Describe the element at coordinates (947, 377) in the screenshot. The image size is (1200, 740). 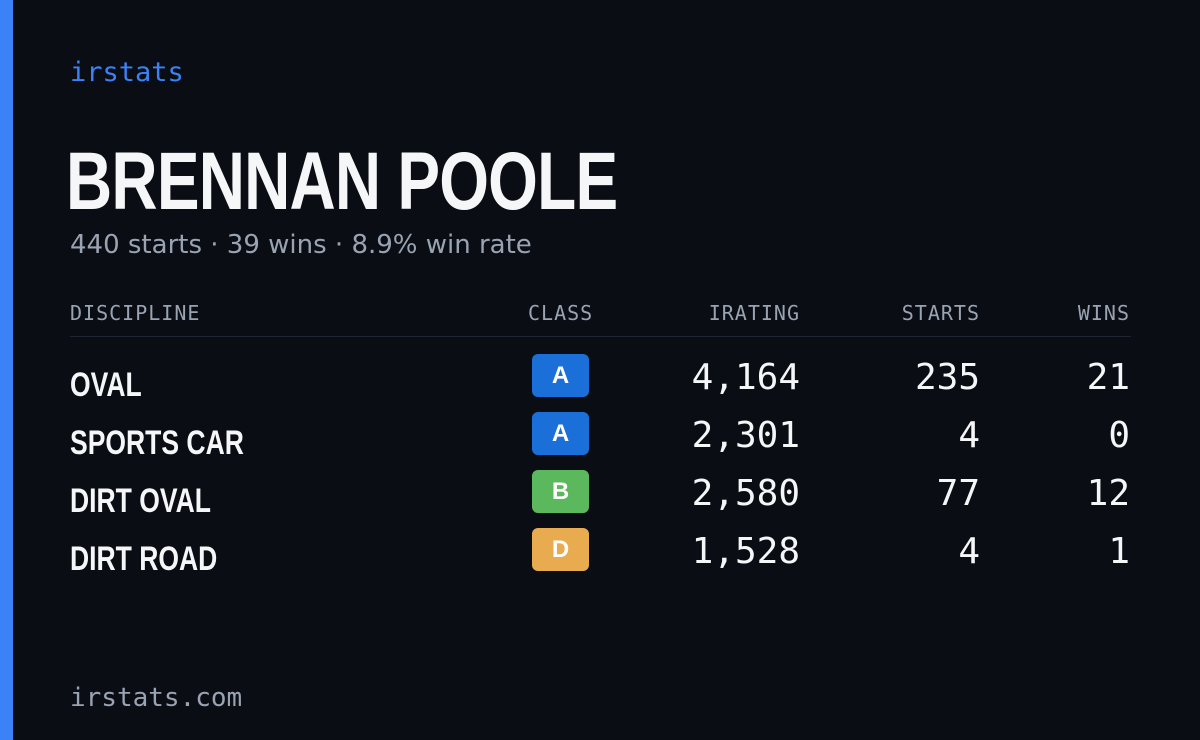
I see `starts-cell: 235` at that location.